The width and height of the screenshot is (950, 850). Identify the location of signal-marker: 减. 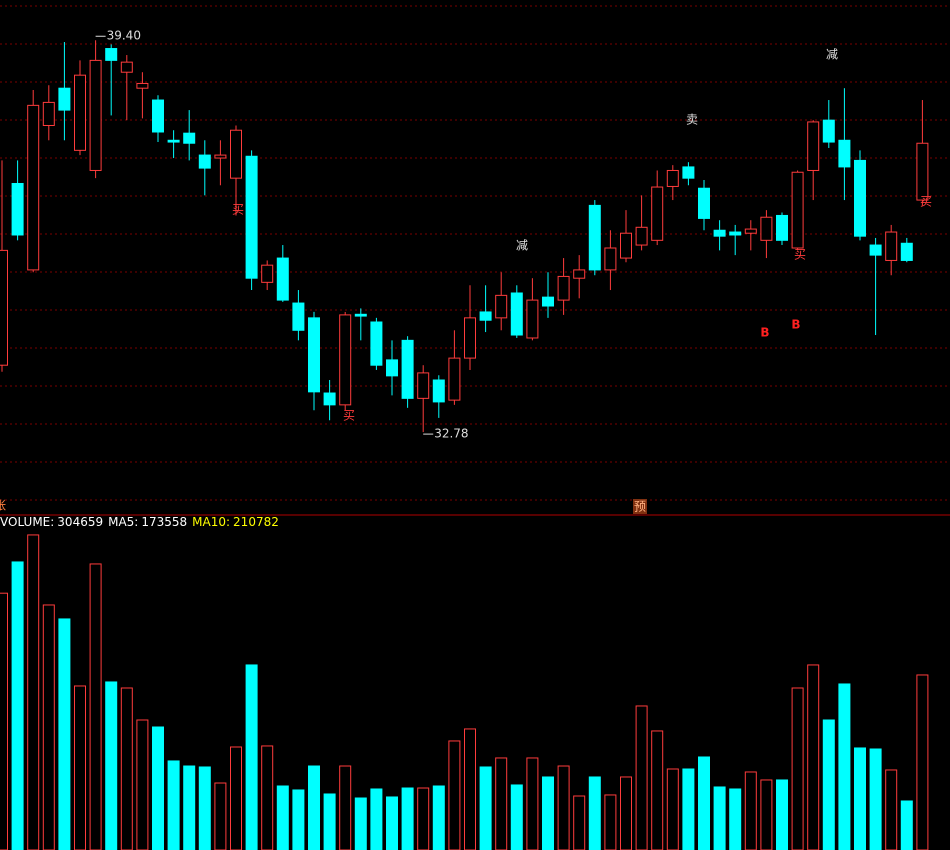
(832, 55).